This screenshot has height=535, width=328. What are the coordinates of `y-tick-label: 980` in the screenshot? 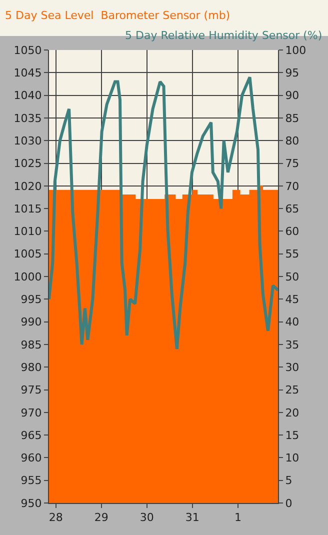 It's located at (31, 367).